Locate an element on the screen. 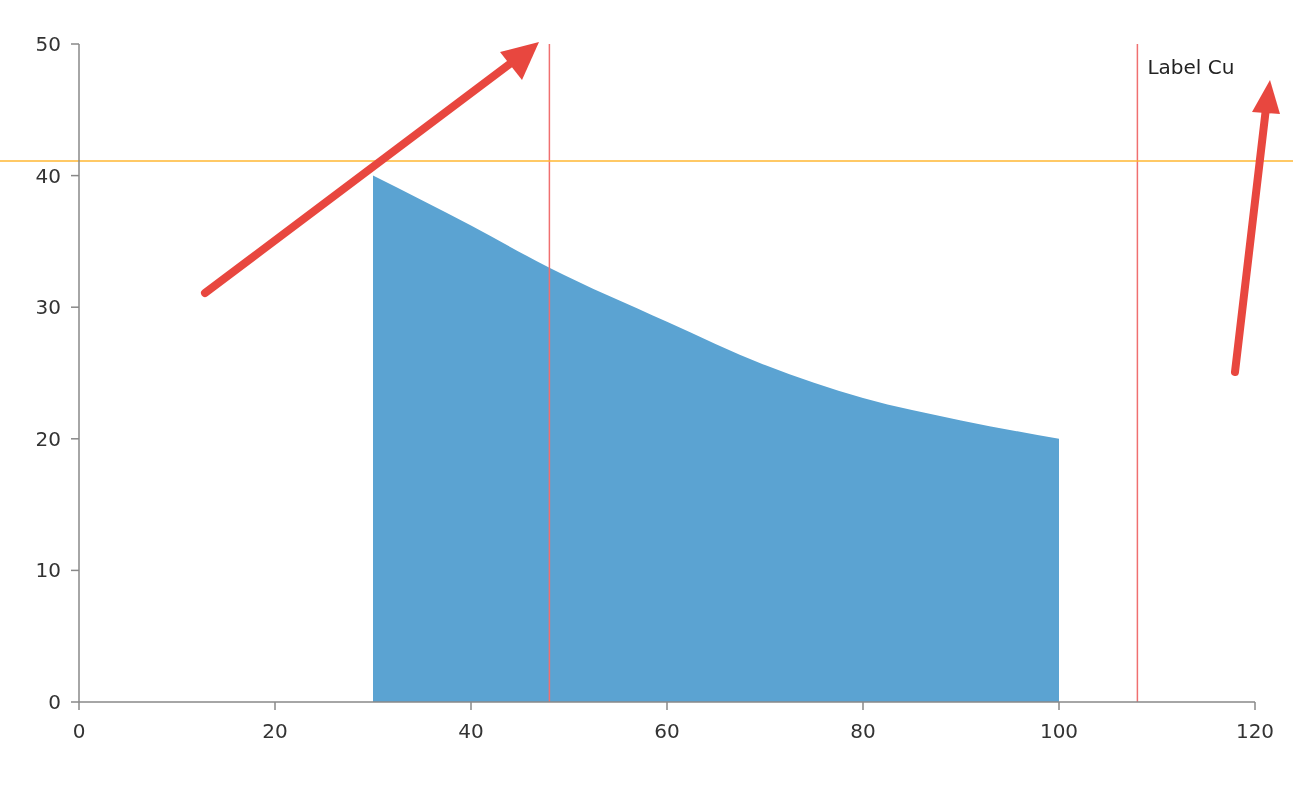  x-tick-label: 60 is located at coordinates (667, 731).